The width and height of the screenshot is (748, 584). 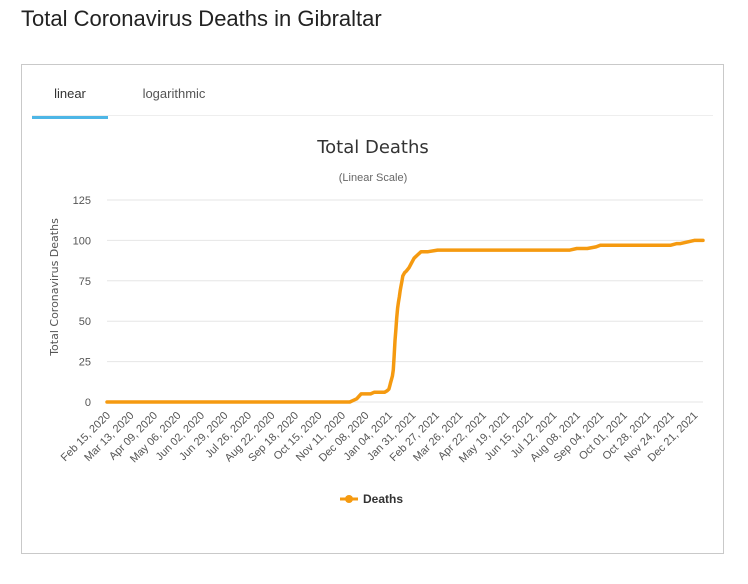 What do you see at coordinates (372, 147) in the screenshot?
I see `chart-title: Total Deaths` at bounding box center [372, 147].